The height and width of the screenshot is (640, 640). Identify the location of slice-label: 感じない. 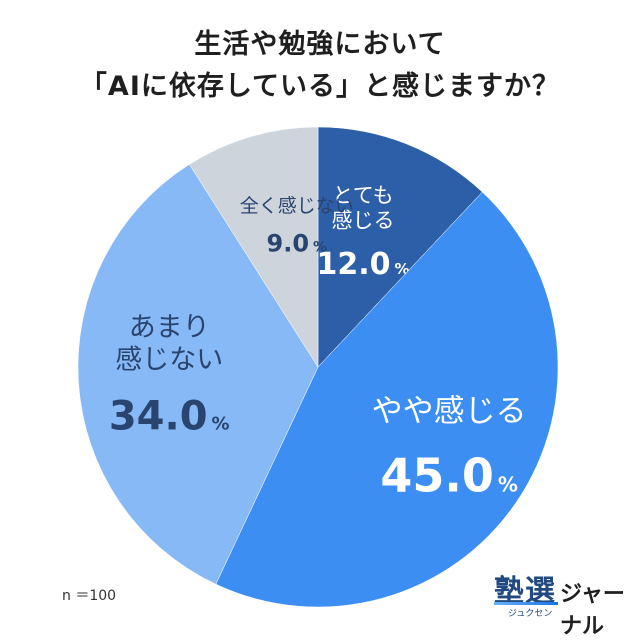
(169, 359).